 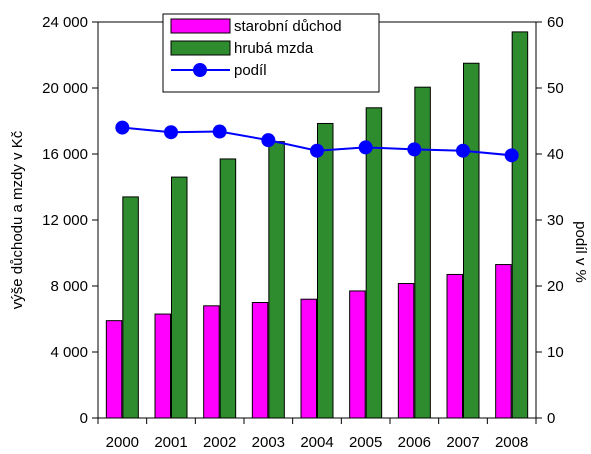 What do you see at coordinates (555, 88) in the screenshot?
I see `y2-tick-label: 50` at bounding box center [555, 88].